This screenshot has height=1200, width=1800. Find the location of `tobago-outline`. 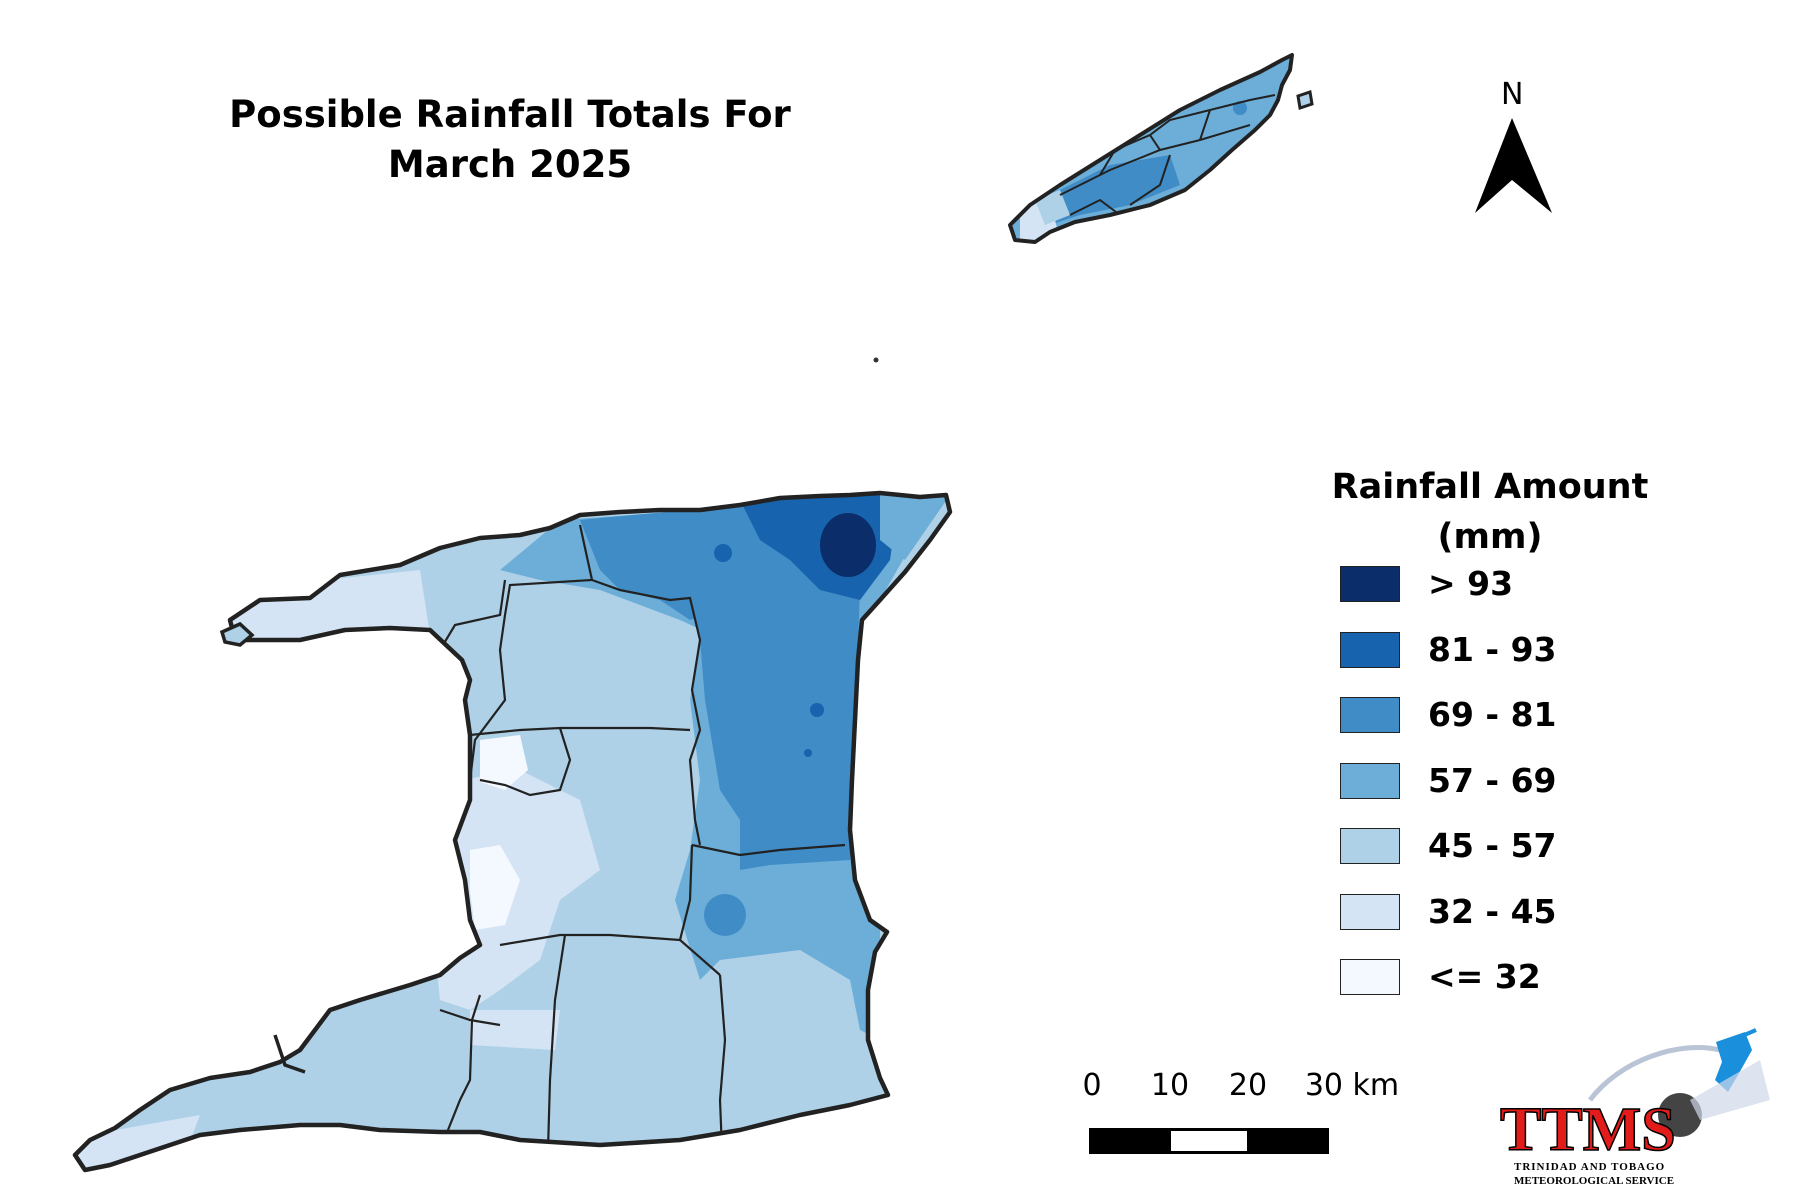

tobago-outline is located at coordinates (1151, 148).